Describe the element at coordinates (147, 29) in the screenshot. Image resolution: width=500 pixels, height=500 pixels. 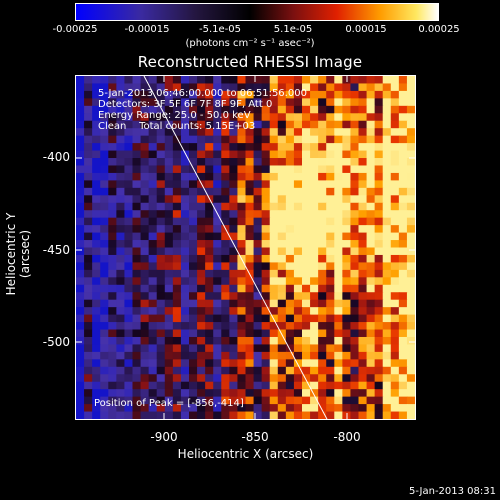
I see `colorbar-tick-label: -0.00015` at that location.